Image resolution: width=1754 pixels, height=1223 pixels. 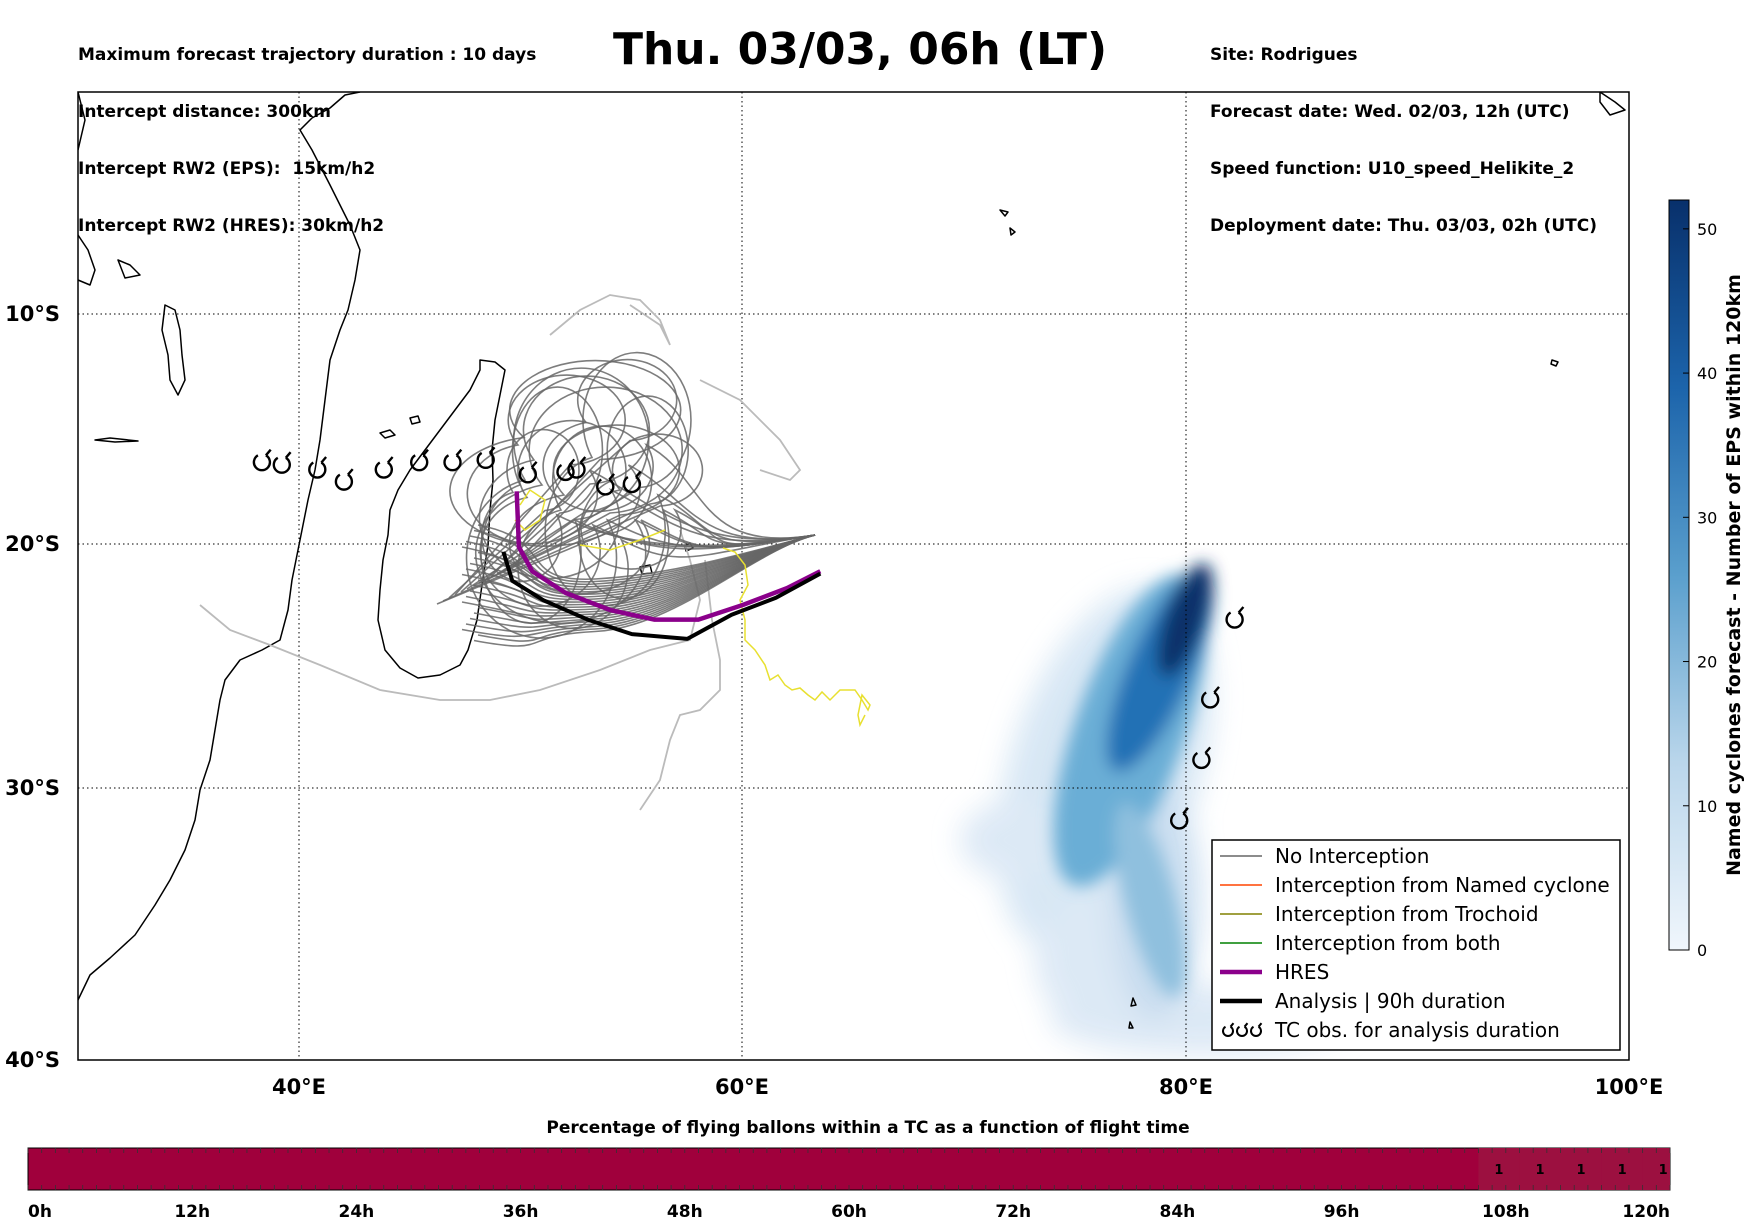 I want to click on colorbar-tick-label: 30, so click(x=1707, y=517).